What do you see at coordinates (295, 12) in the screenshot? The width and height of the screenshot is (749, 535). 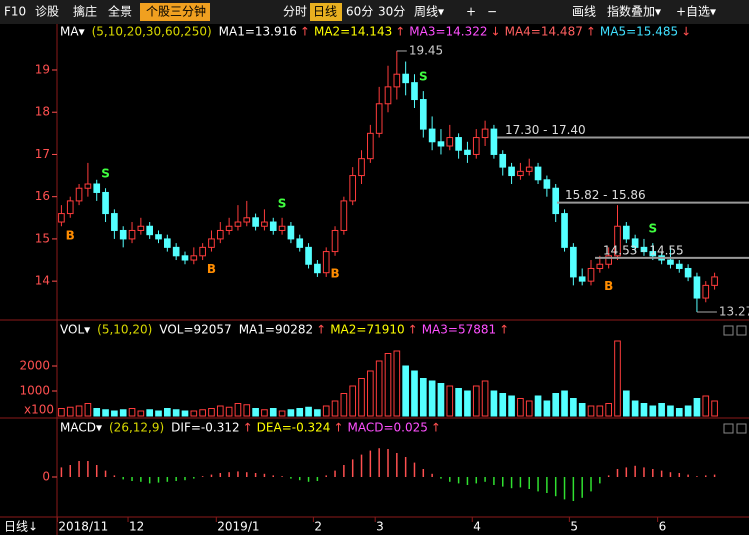 I see `toolbar-button: 分时` at bounding box center [295, 12].